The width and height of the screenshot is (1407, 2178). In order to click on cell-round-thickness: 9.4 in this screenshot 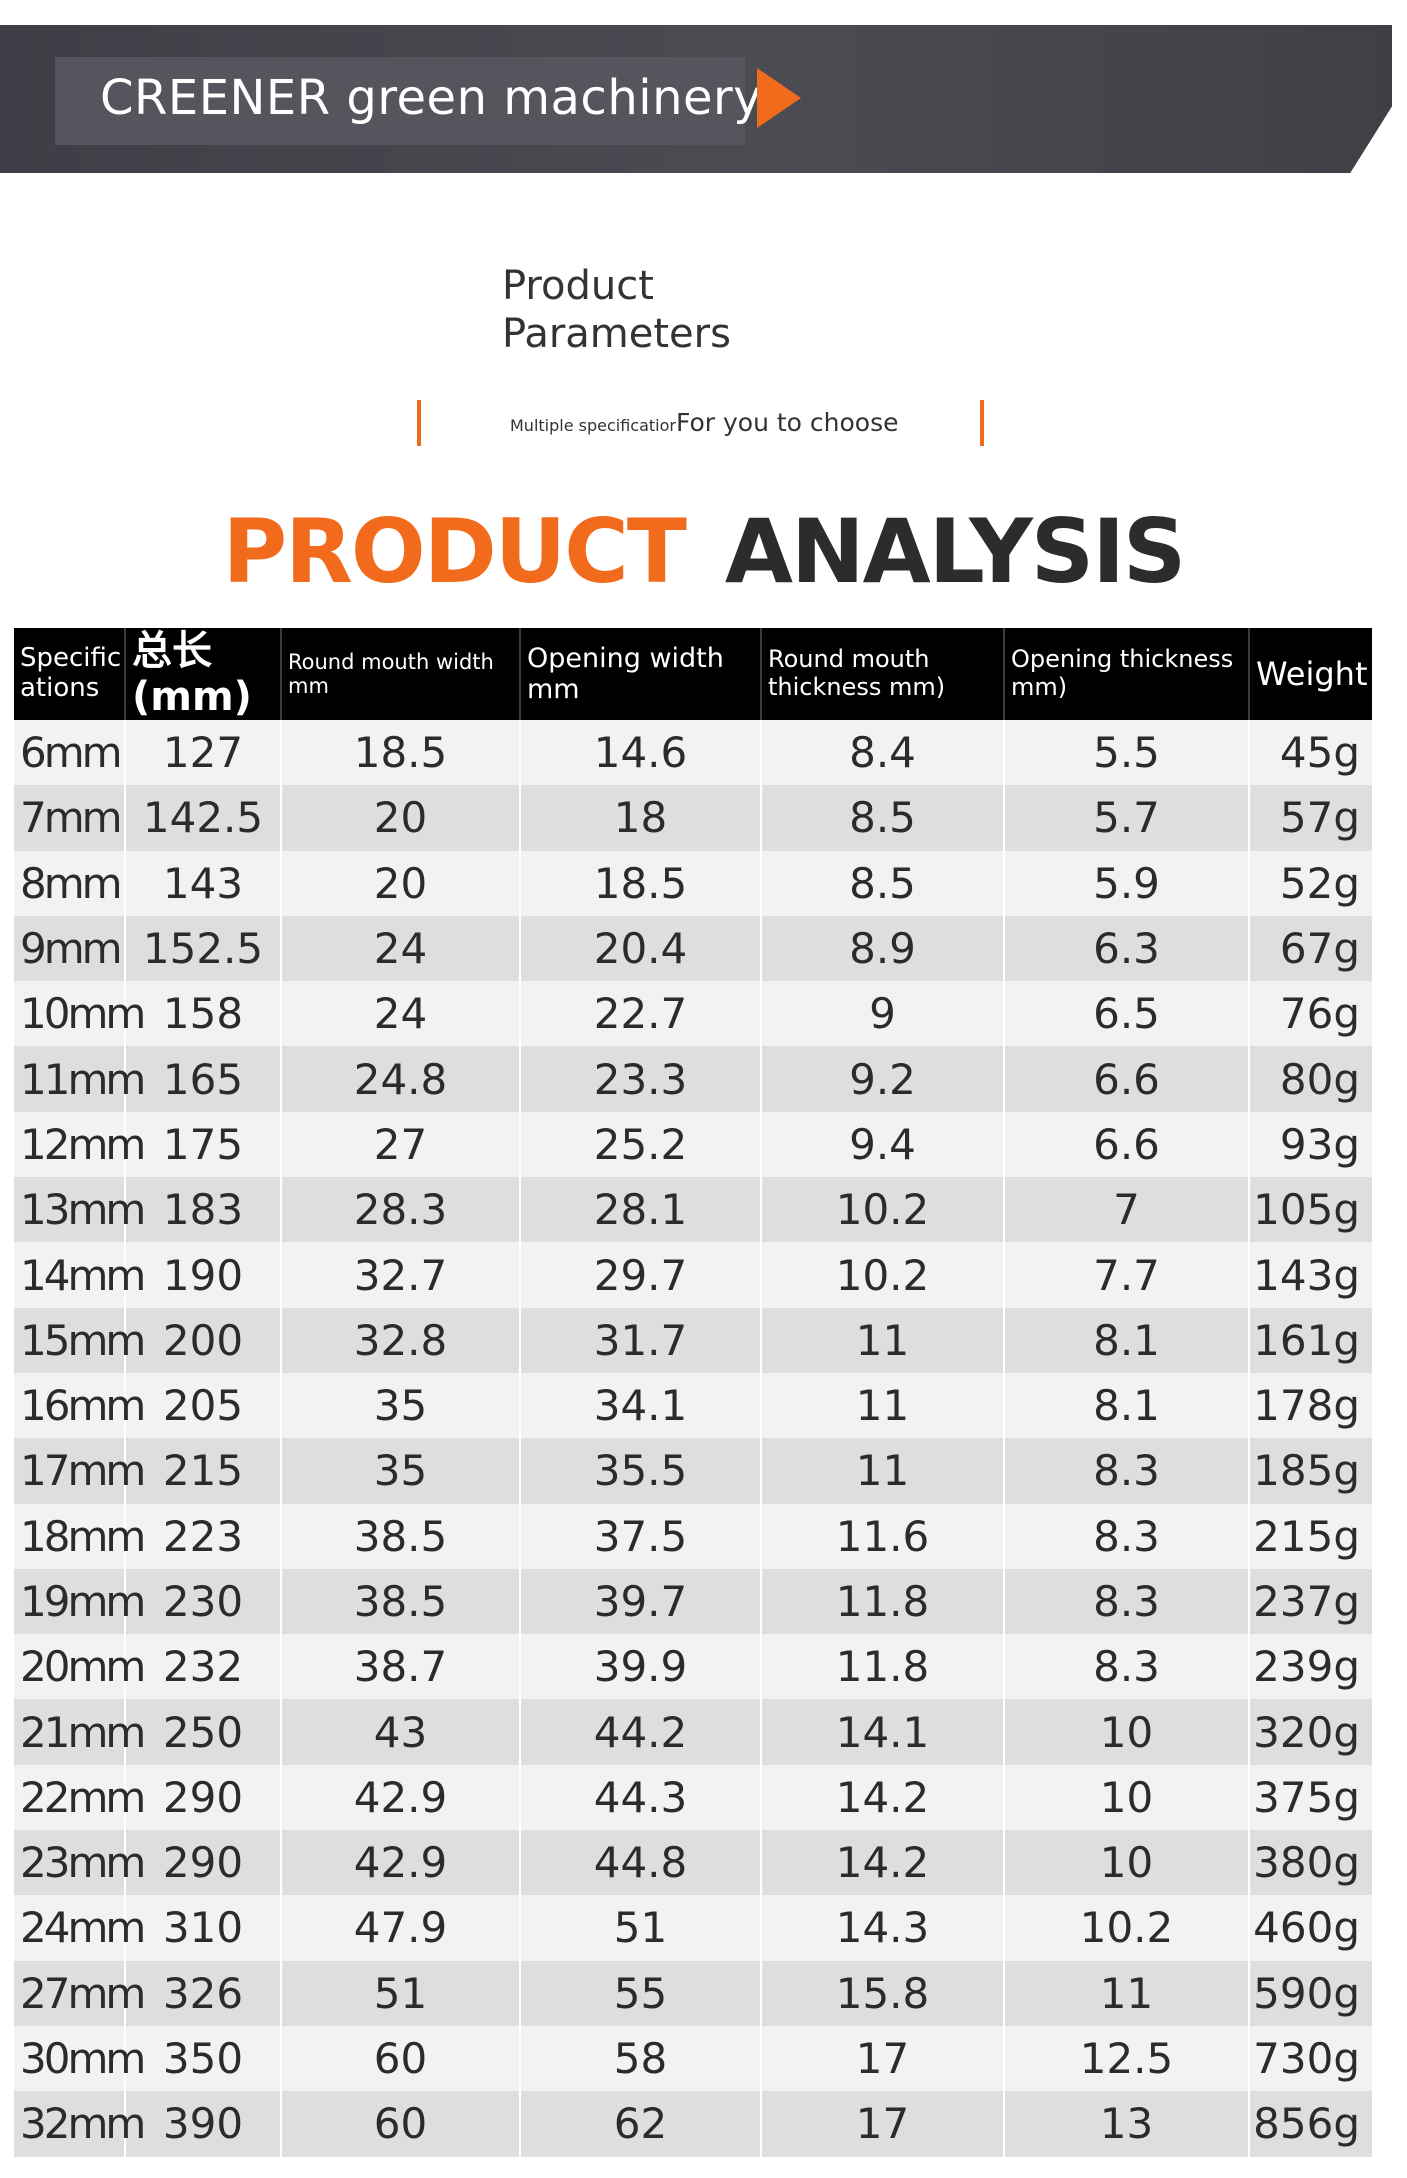, I will do `click(883, 1144)`.